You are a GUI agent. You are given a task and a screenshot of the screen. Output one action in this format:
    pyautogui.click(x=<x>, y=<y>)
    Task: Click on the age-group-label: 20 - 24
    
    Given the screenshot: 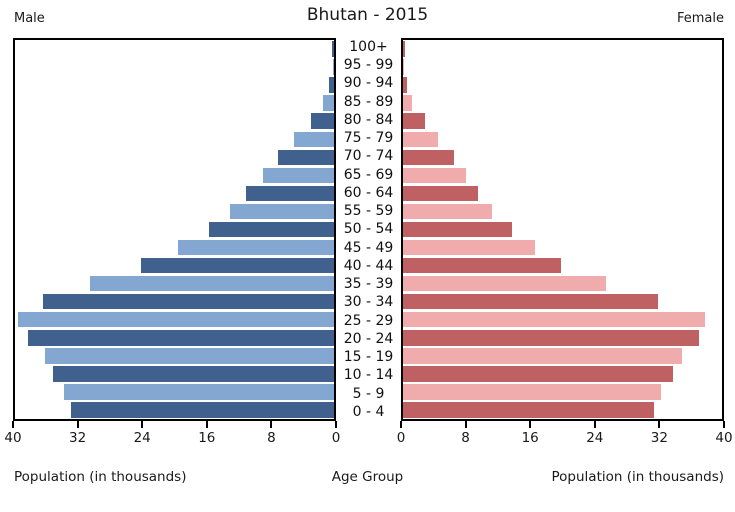 What is the action you would take?
    pyautogui.click(x=368, y=338)
    